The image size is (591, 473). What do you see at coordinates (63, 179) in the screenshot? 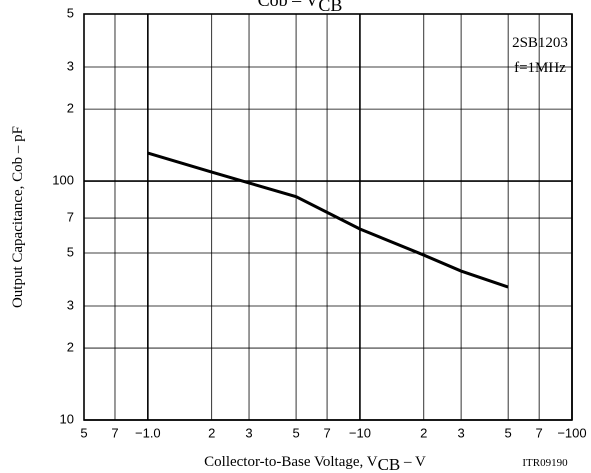
I see `y-tick-label: 100` at bounding box center [63, 179].